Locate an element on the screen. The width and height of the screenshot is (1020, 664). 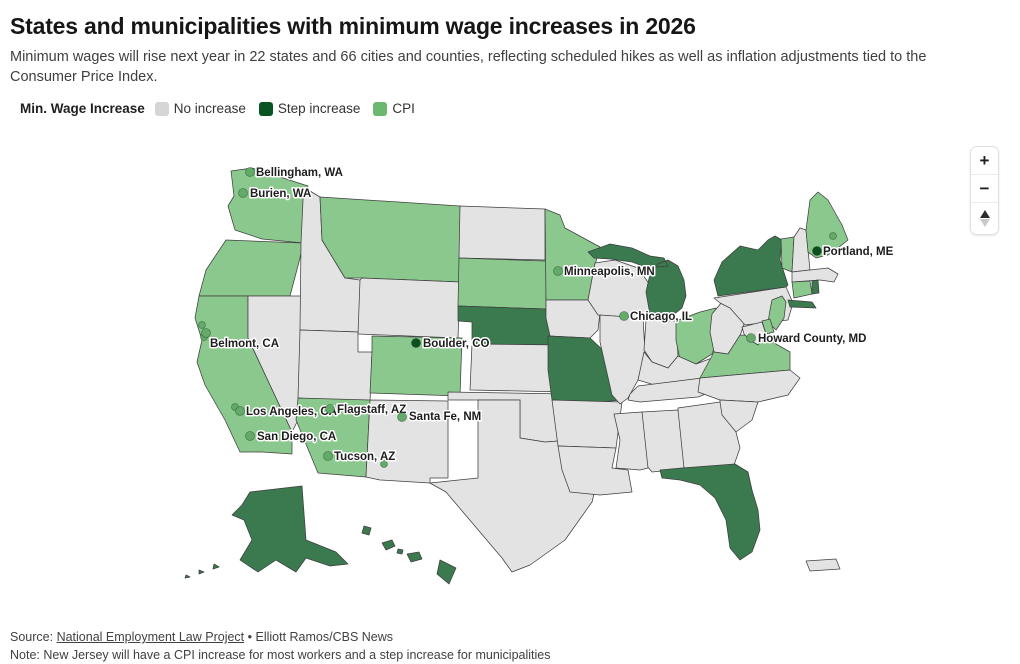
legend-item-no-increase: No increase is located at coordinates (200, 109).